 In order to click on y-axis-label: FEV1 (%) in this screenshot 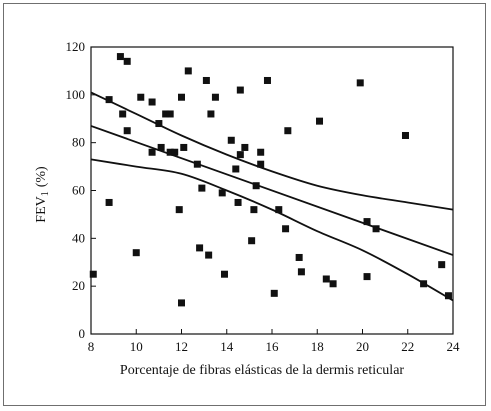, I will do `click(42, 194)`.